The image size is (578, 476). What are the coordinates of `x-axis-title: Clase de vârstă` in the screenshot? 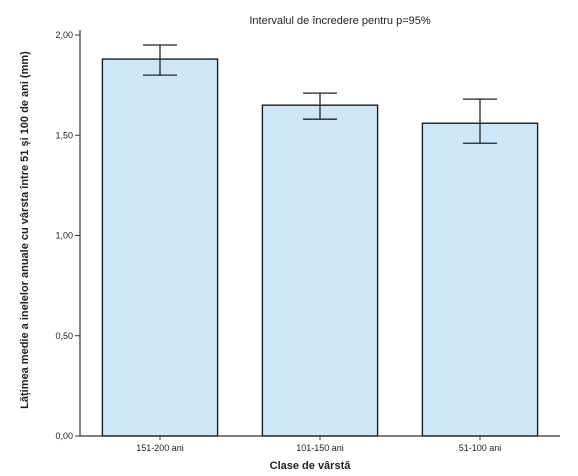 It's located at (311, 466).